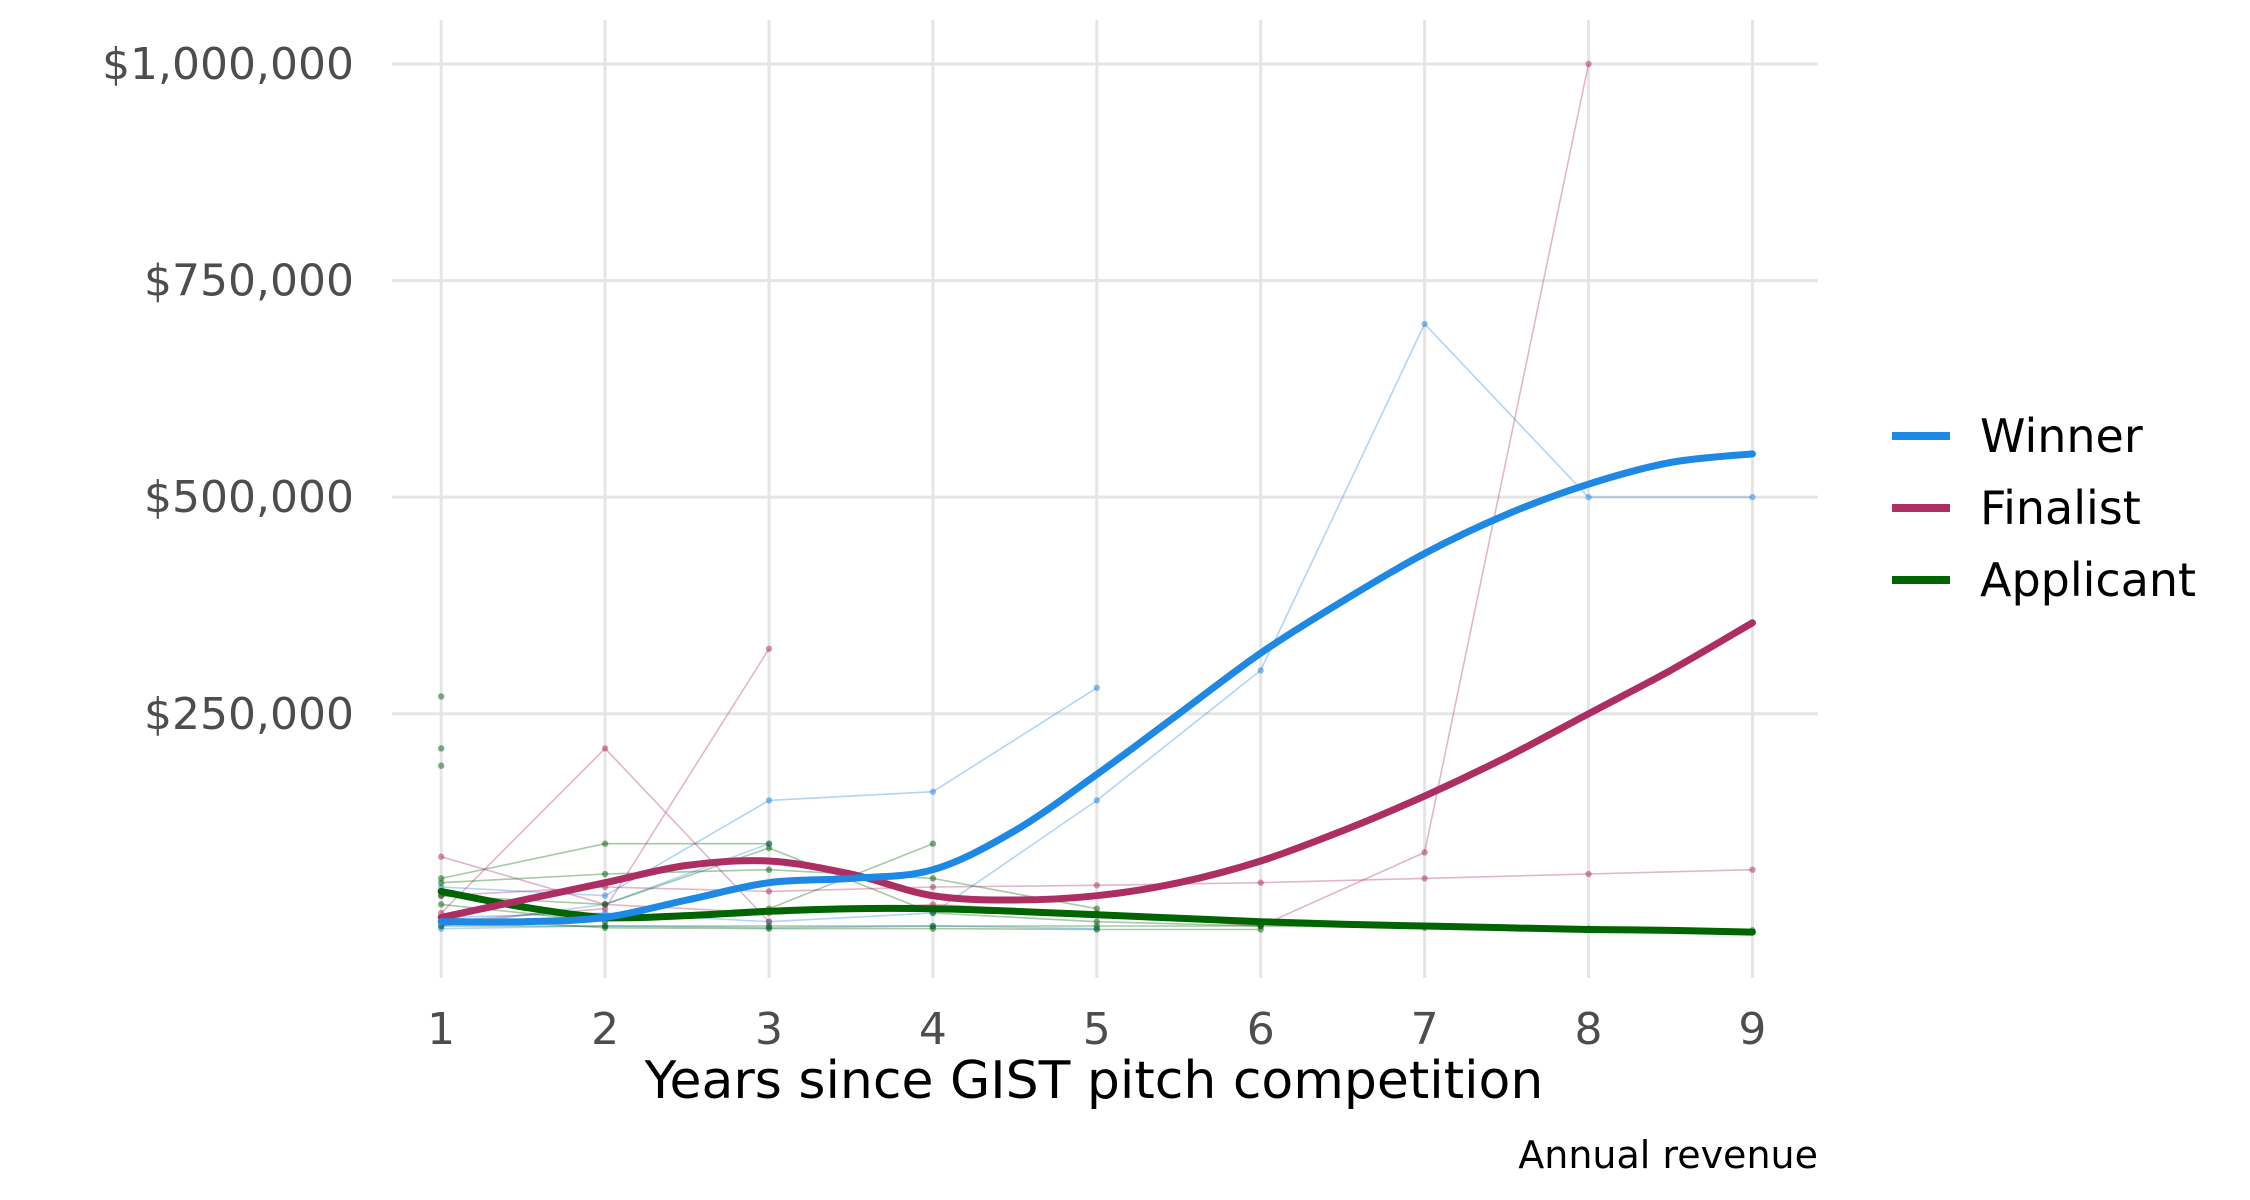  Describe the element at coordinates (1668, 1155) in the screenshot. I see `chart-caption: Annual revenue` at that location.